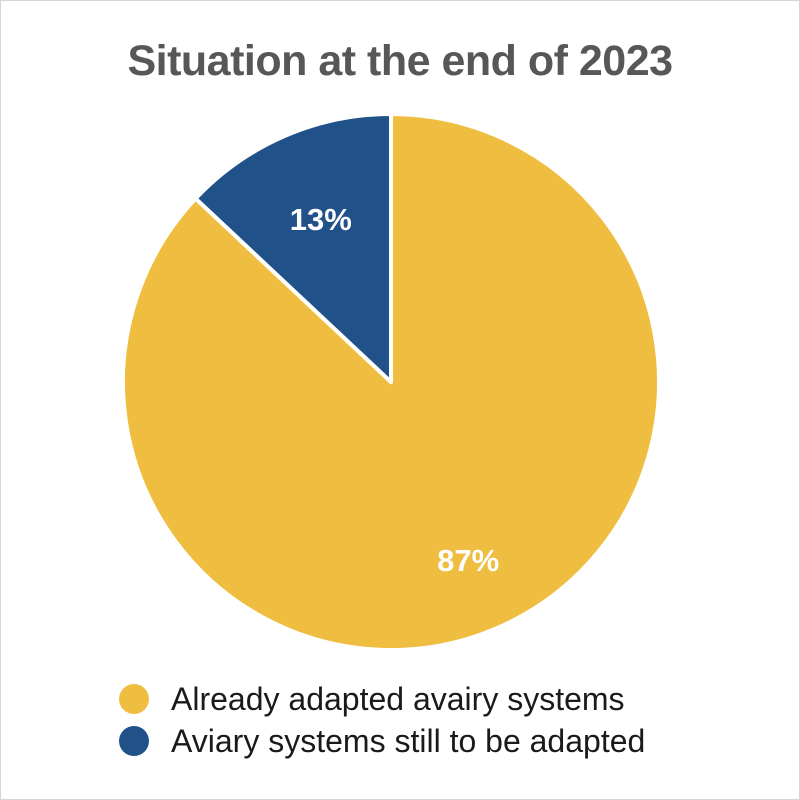 The width and height of the screenshot is (800, 800). What do you see at coordinates (468, 560) in the screenshot?
I see `pie-value-label-already-adapted-avairy-systems: 87%` at bounding box center [468, 560].